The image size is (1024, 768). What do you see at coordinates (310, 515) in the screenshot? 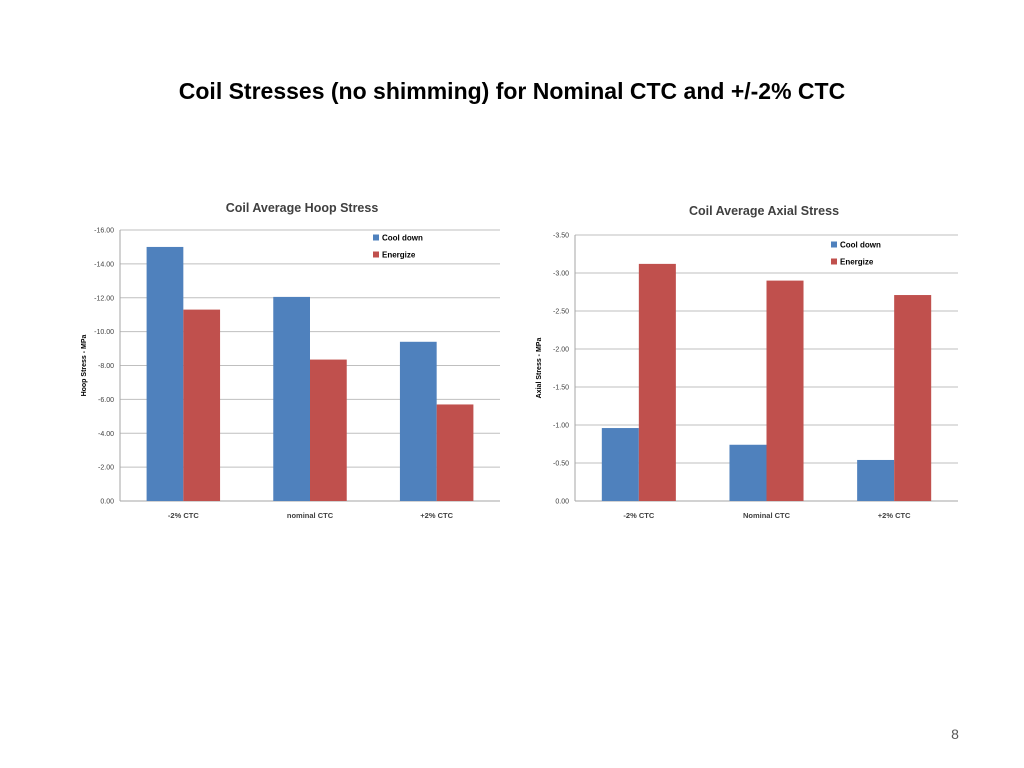
I see `x-category-label: nominal CTC` at bounding box center [310, 515].